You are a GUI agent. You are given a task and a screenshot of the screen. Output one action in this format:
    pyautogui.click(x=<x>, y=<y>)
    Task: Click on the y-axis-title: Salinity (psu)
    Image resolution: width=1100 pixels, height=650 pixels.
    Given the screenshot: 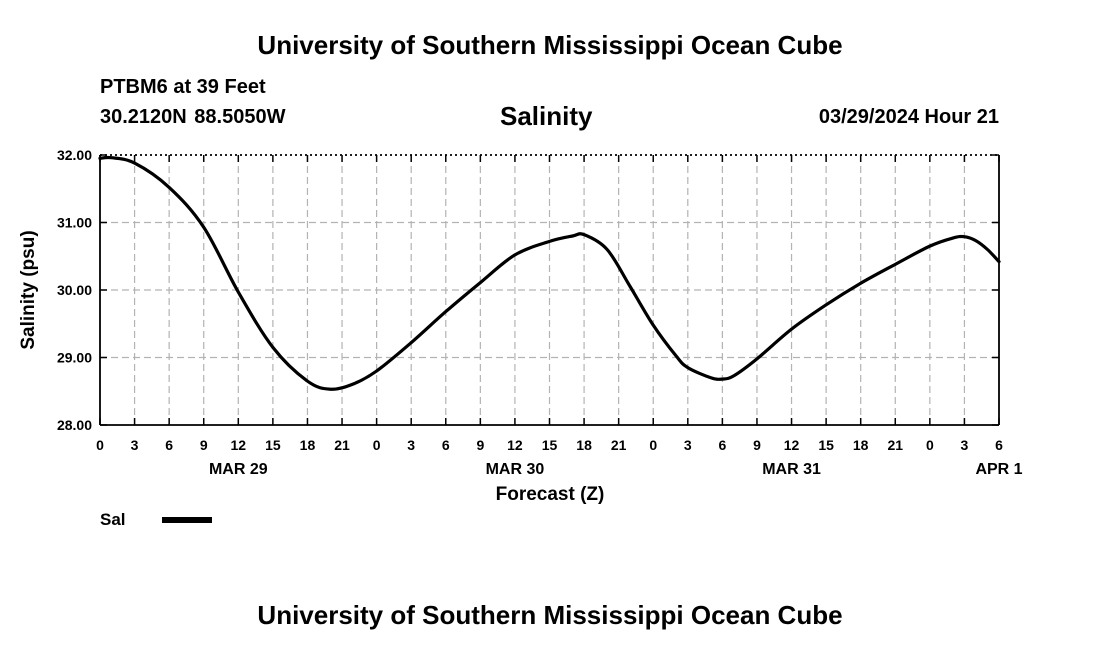 What is the action you would take?
    pyautogui.click(x=28, y=289)
    